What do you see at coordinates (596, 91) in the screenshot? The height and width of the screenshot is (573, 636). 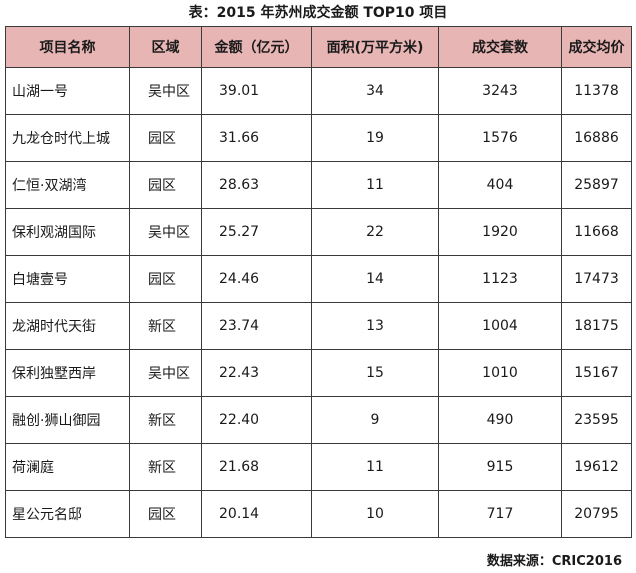 I see `cell-avg-price: 11378` at bounding box center [596, 91].